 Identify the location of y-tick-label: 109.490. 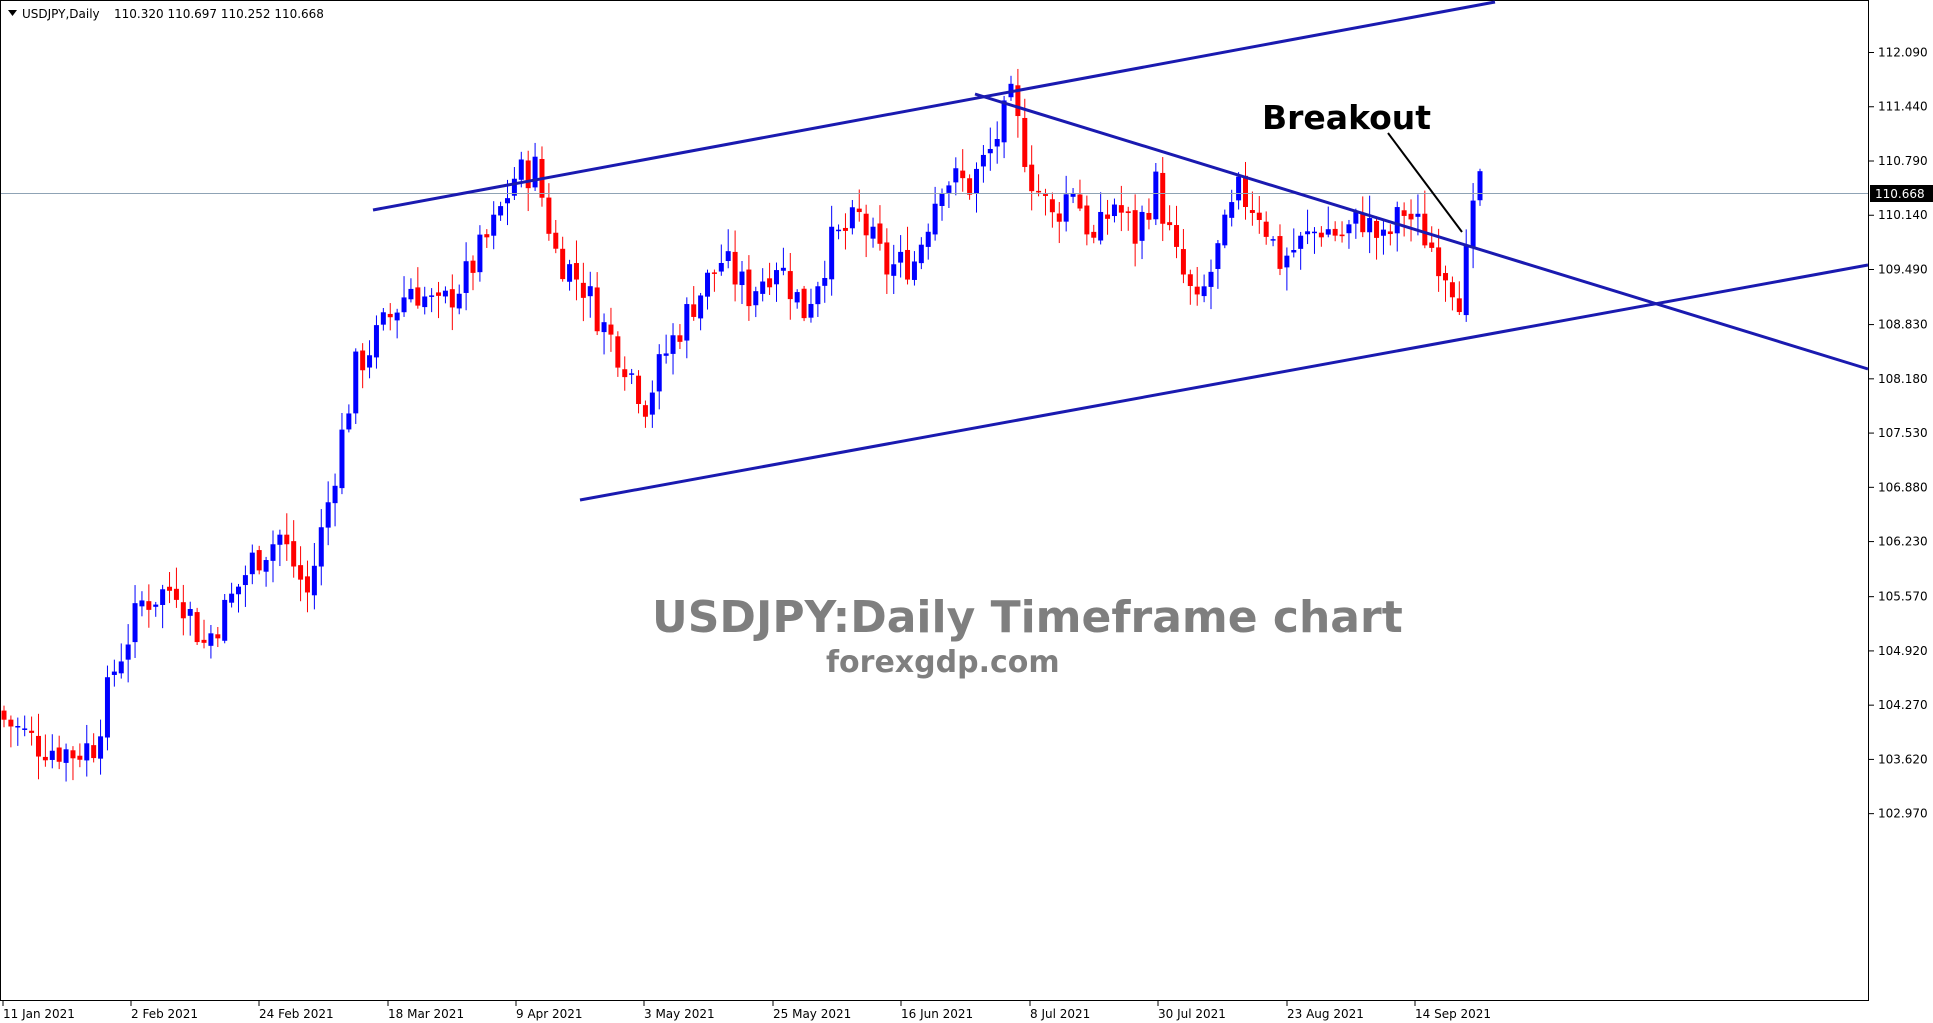
(1903, 269).